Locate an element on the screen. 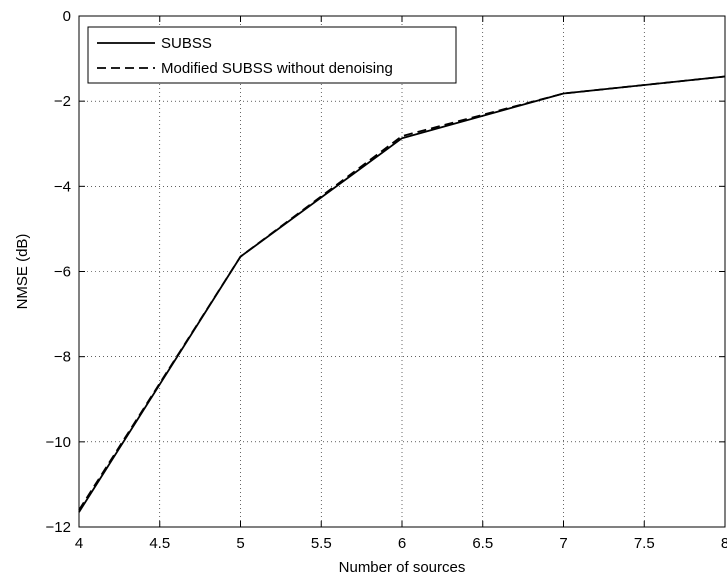 This screenshot has width=727, height=575. legend-label-subss: SUBSS is located at coordinates (186, 43).